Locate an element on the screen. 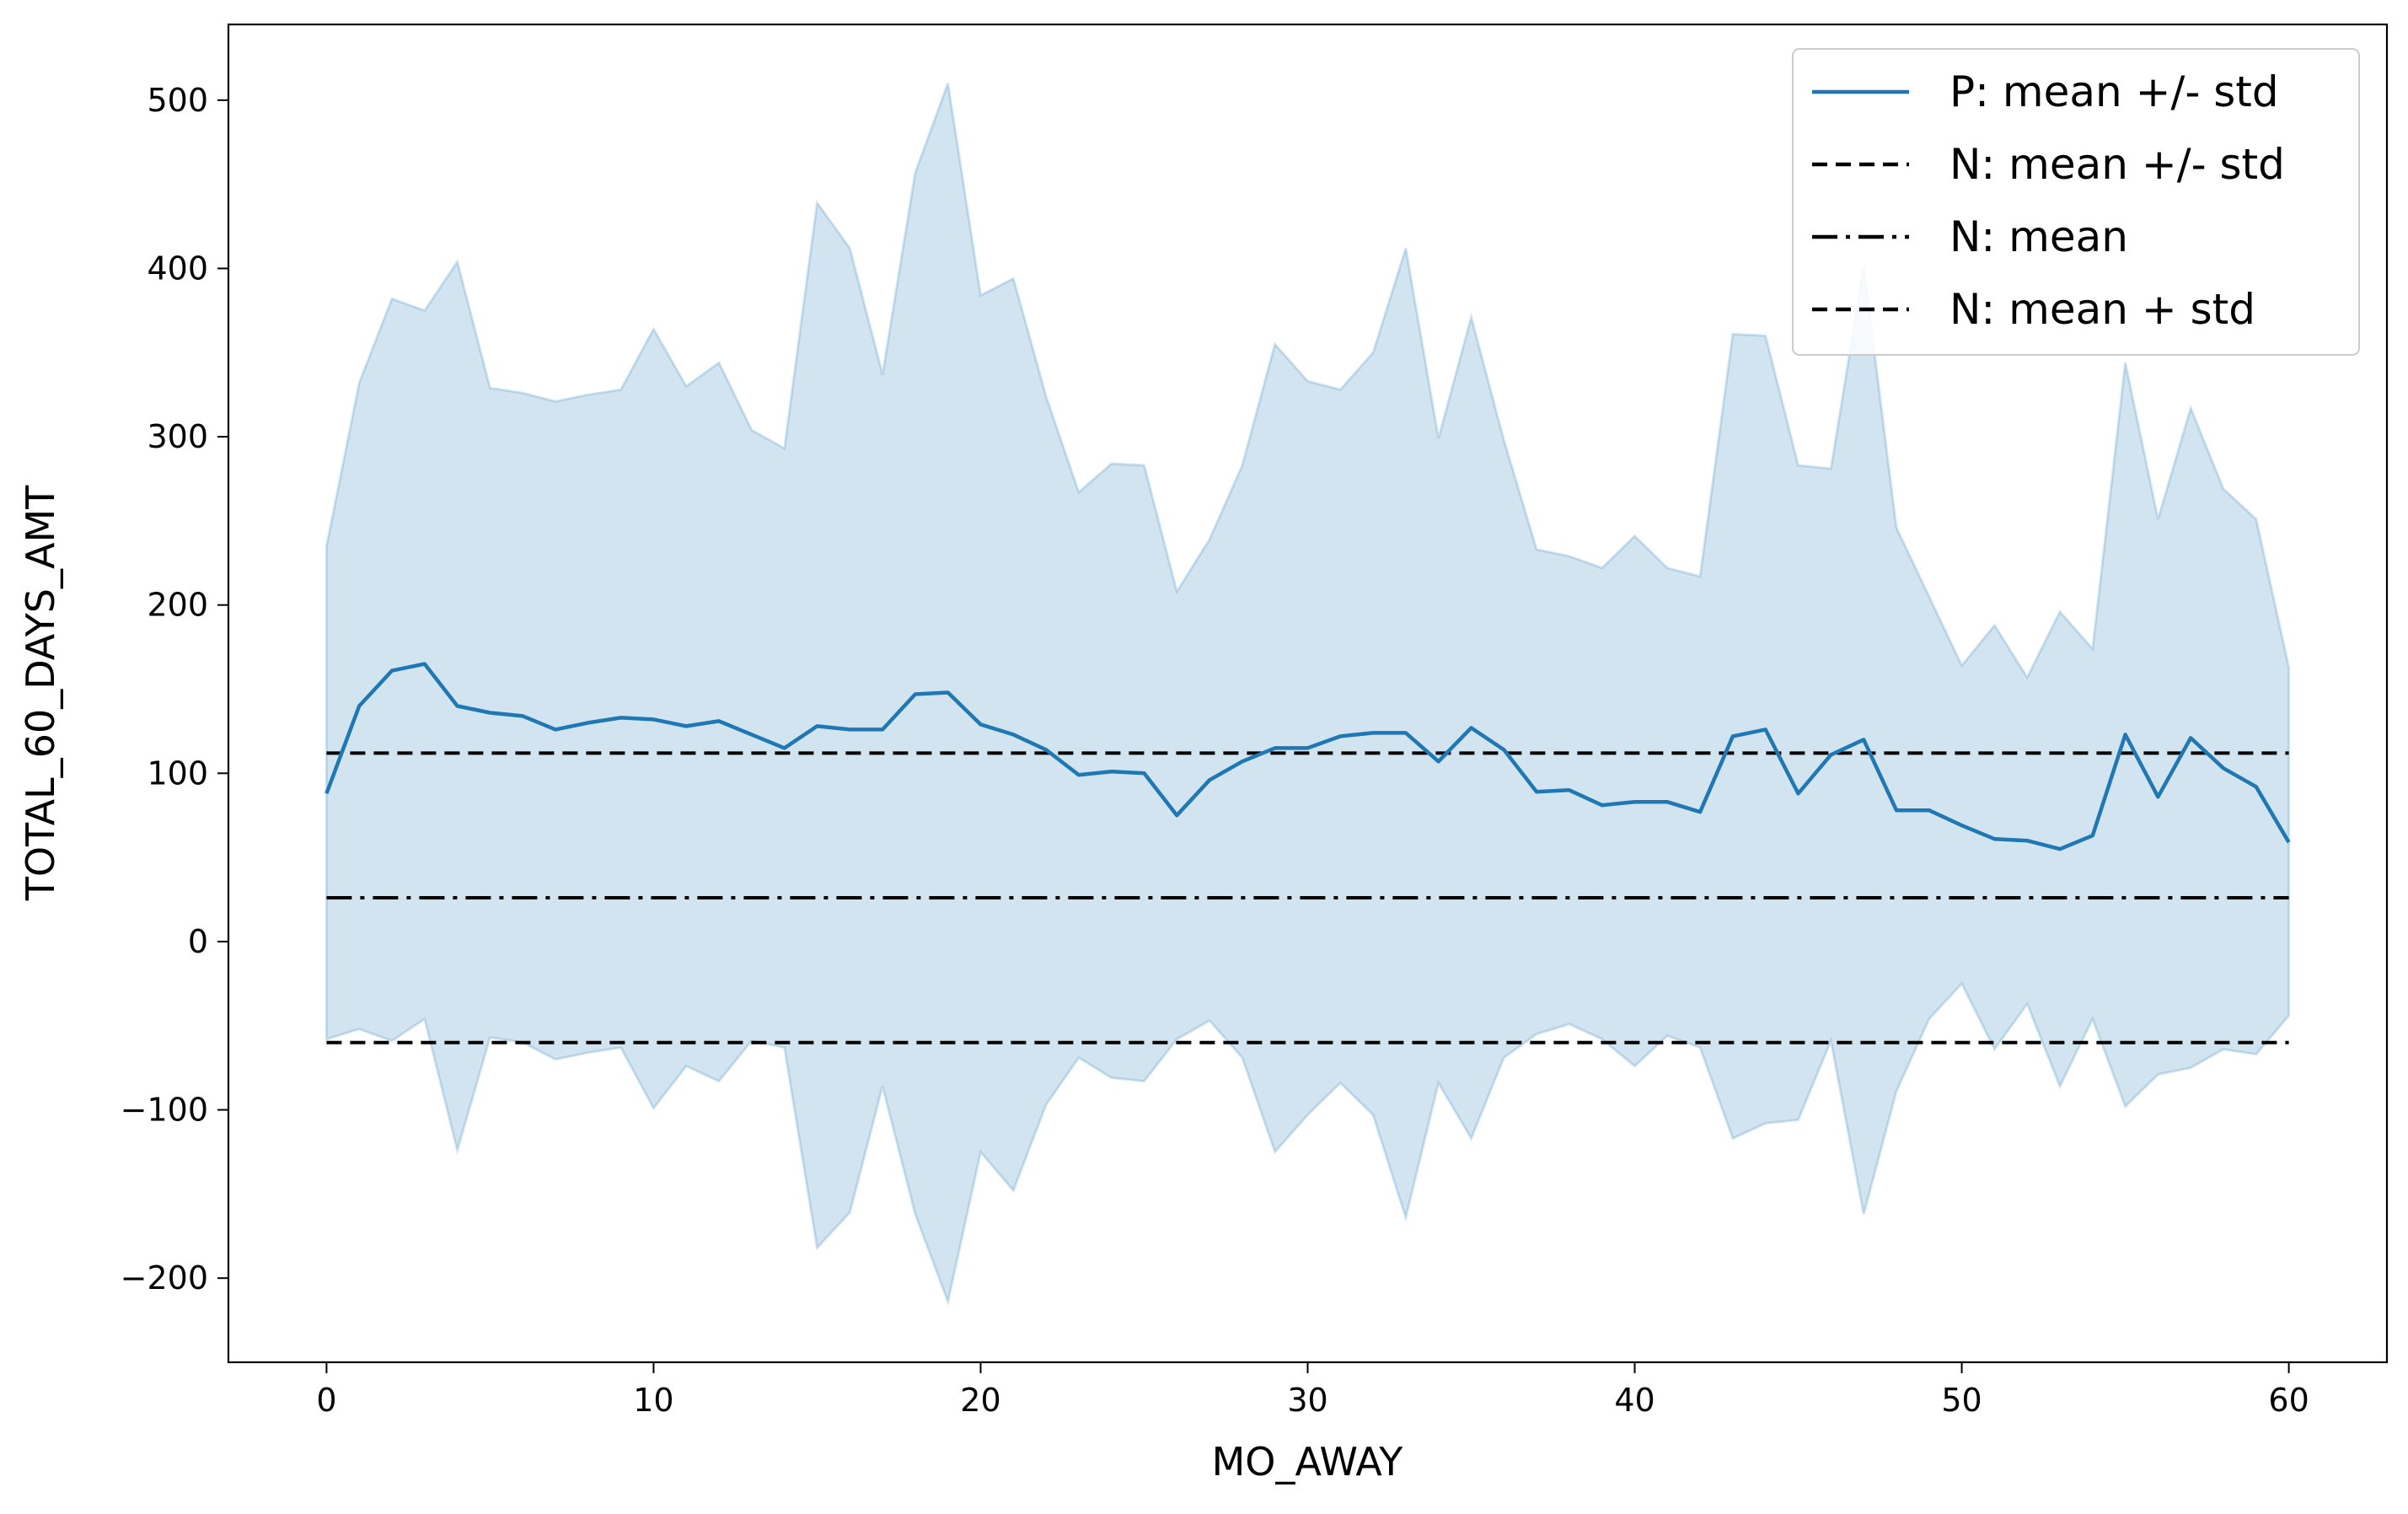  y-tick-label: 200 is located at coordinates (177, 605).